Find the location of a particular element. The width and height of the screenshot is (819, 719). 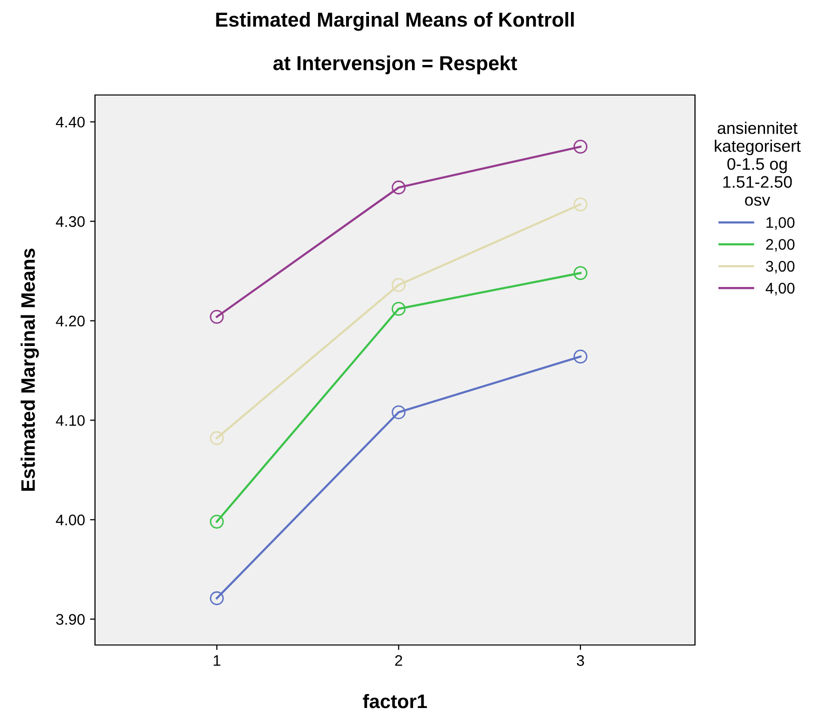

y-tick-label: 4.10 is located at coordinates (70, 420).